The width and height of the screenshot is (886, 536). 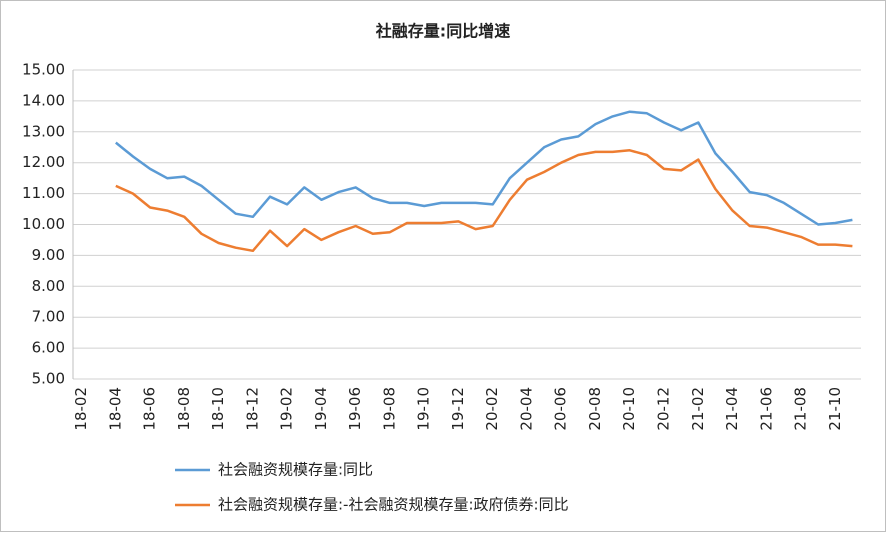 I want to click on x-tick-label: 20-10, so click(x=629, y=409).